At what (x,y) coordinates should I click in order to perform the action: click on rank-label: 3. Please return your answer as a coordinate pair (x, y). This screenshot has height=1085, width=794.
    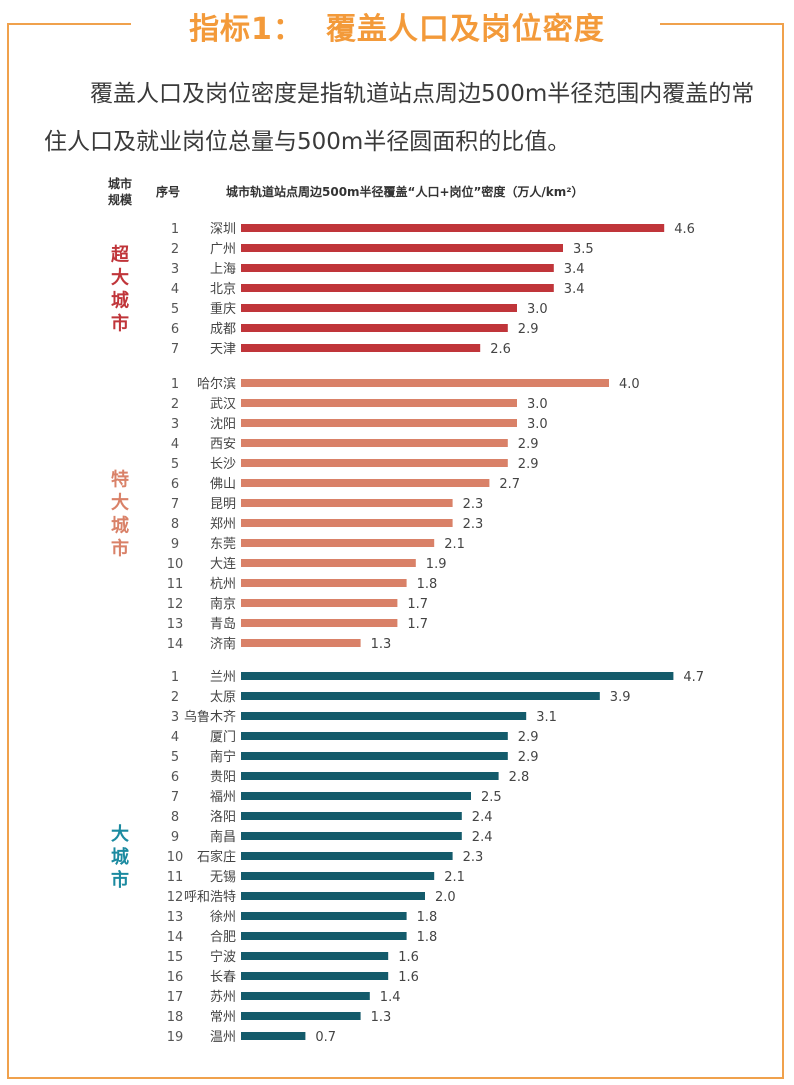
    Looking at the image, I should click on (175, 424).